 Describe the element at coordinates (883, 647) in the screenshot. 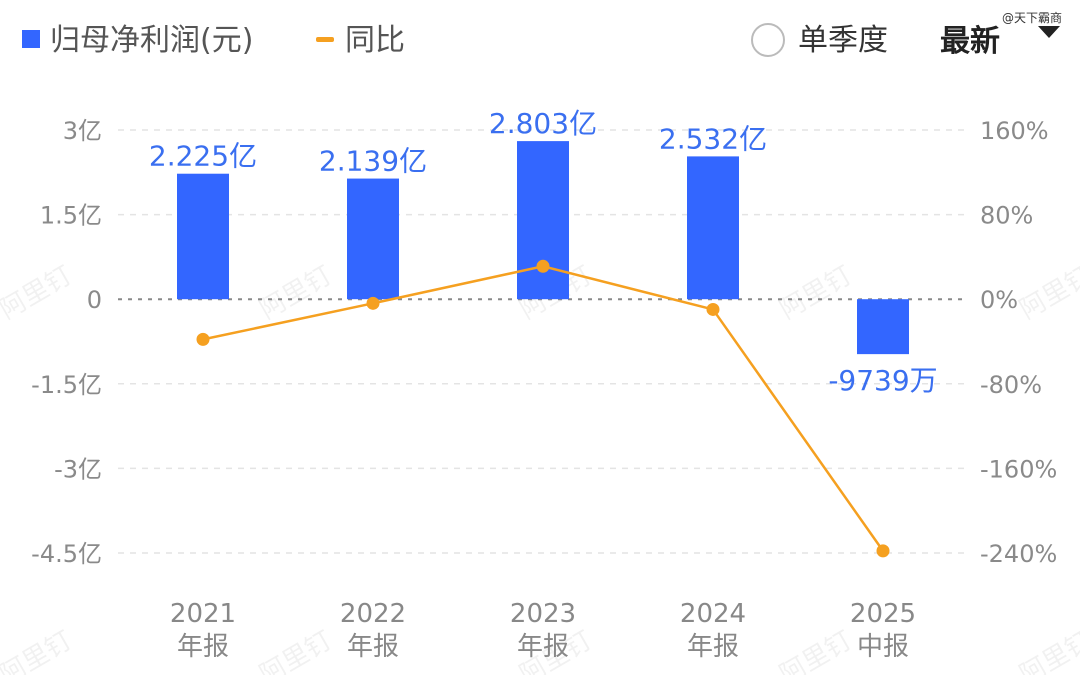

I see `category-period-label: 中报` at that location.